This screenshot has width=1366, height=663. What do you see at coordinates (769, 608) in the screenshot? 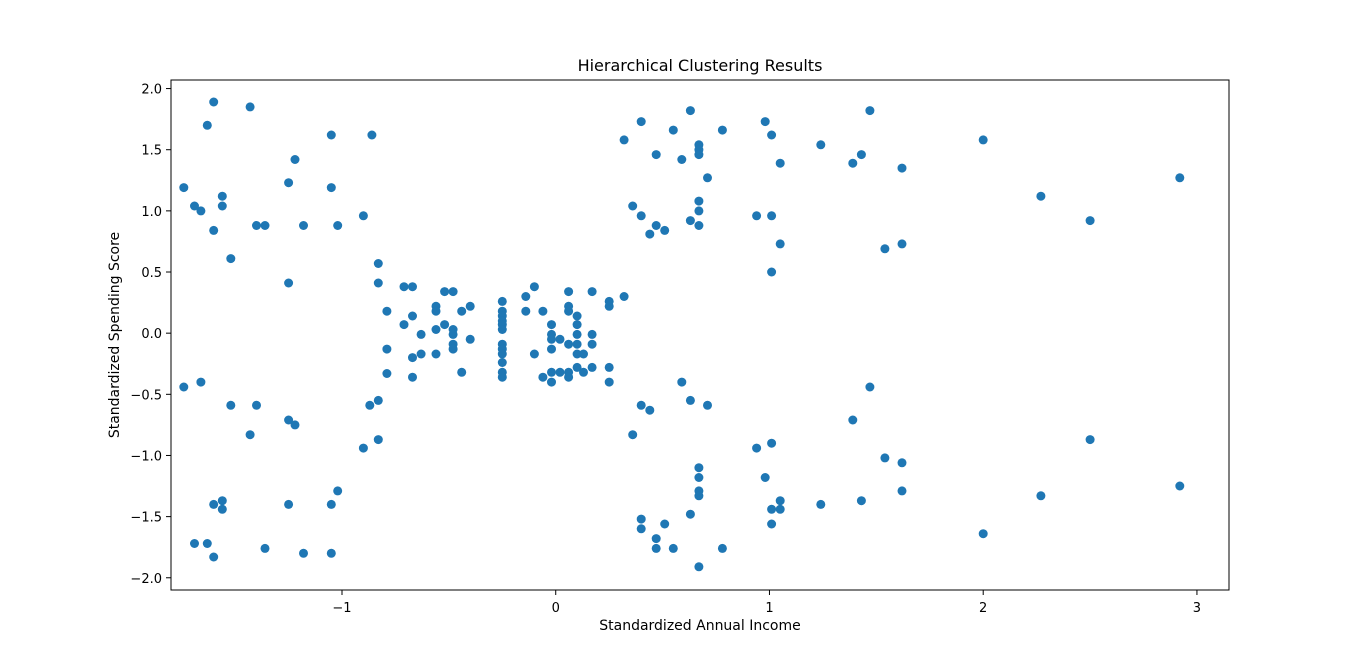
I see `x-tick-label: 1` at bounding box center [769, 608].